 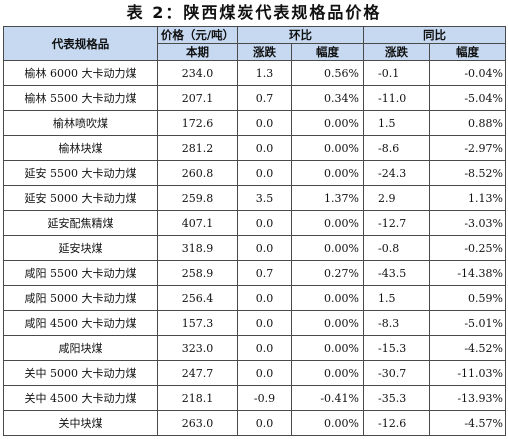 I want to click on cell-tb-pct: 0.59%, so click(x=467, y=298).